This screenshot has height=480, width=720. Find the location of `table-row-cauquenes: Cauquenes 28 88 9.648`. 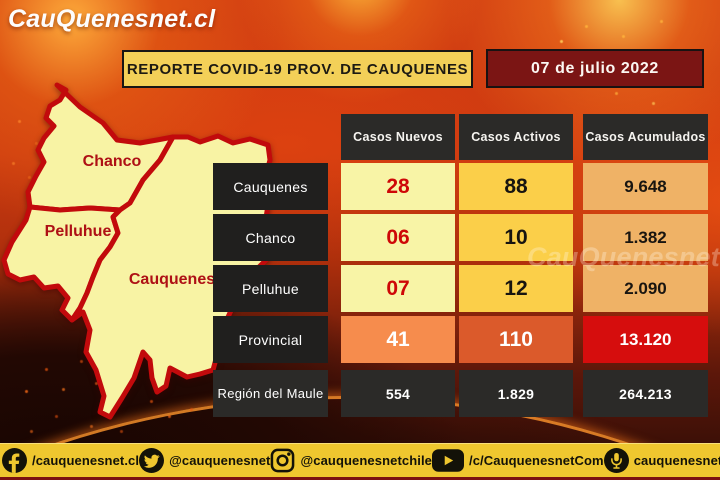

table-row-cauquenes: Cauquenes 28 88 9.648 is located at coordinates (460, 186).